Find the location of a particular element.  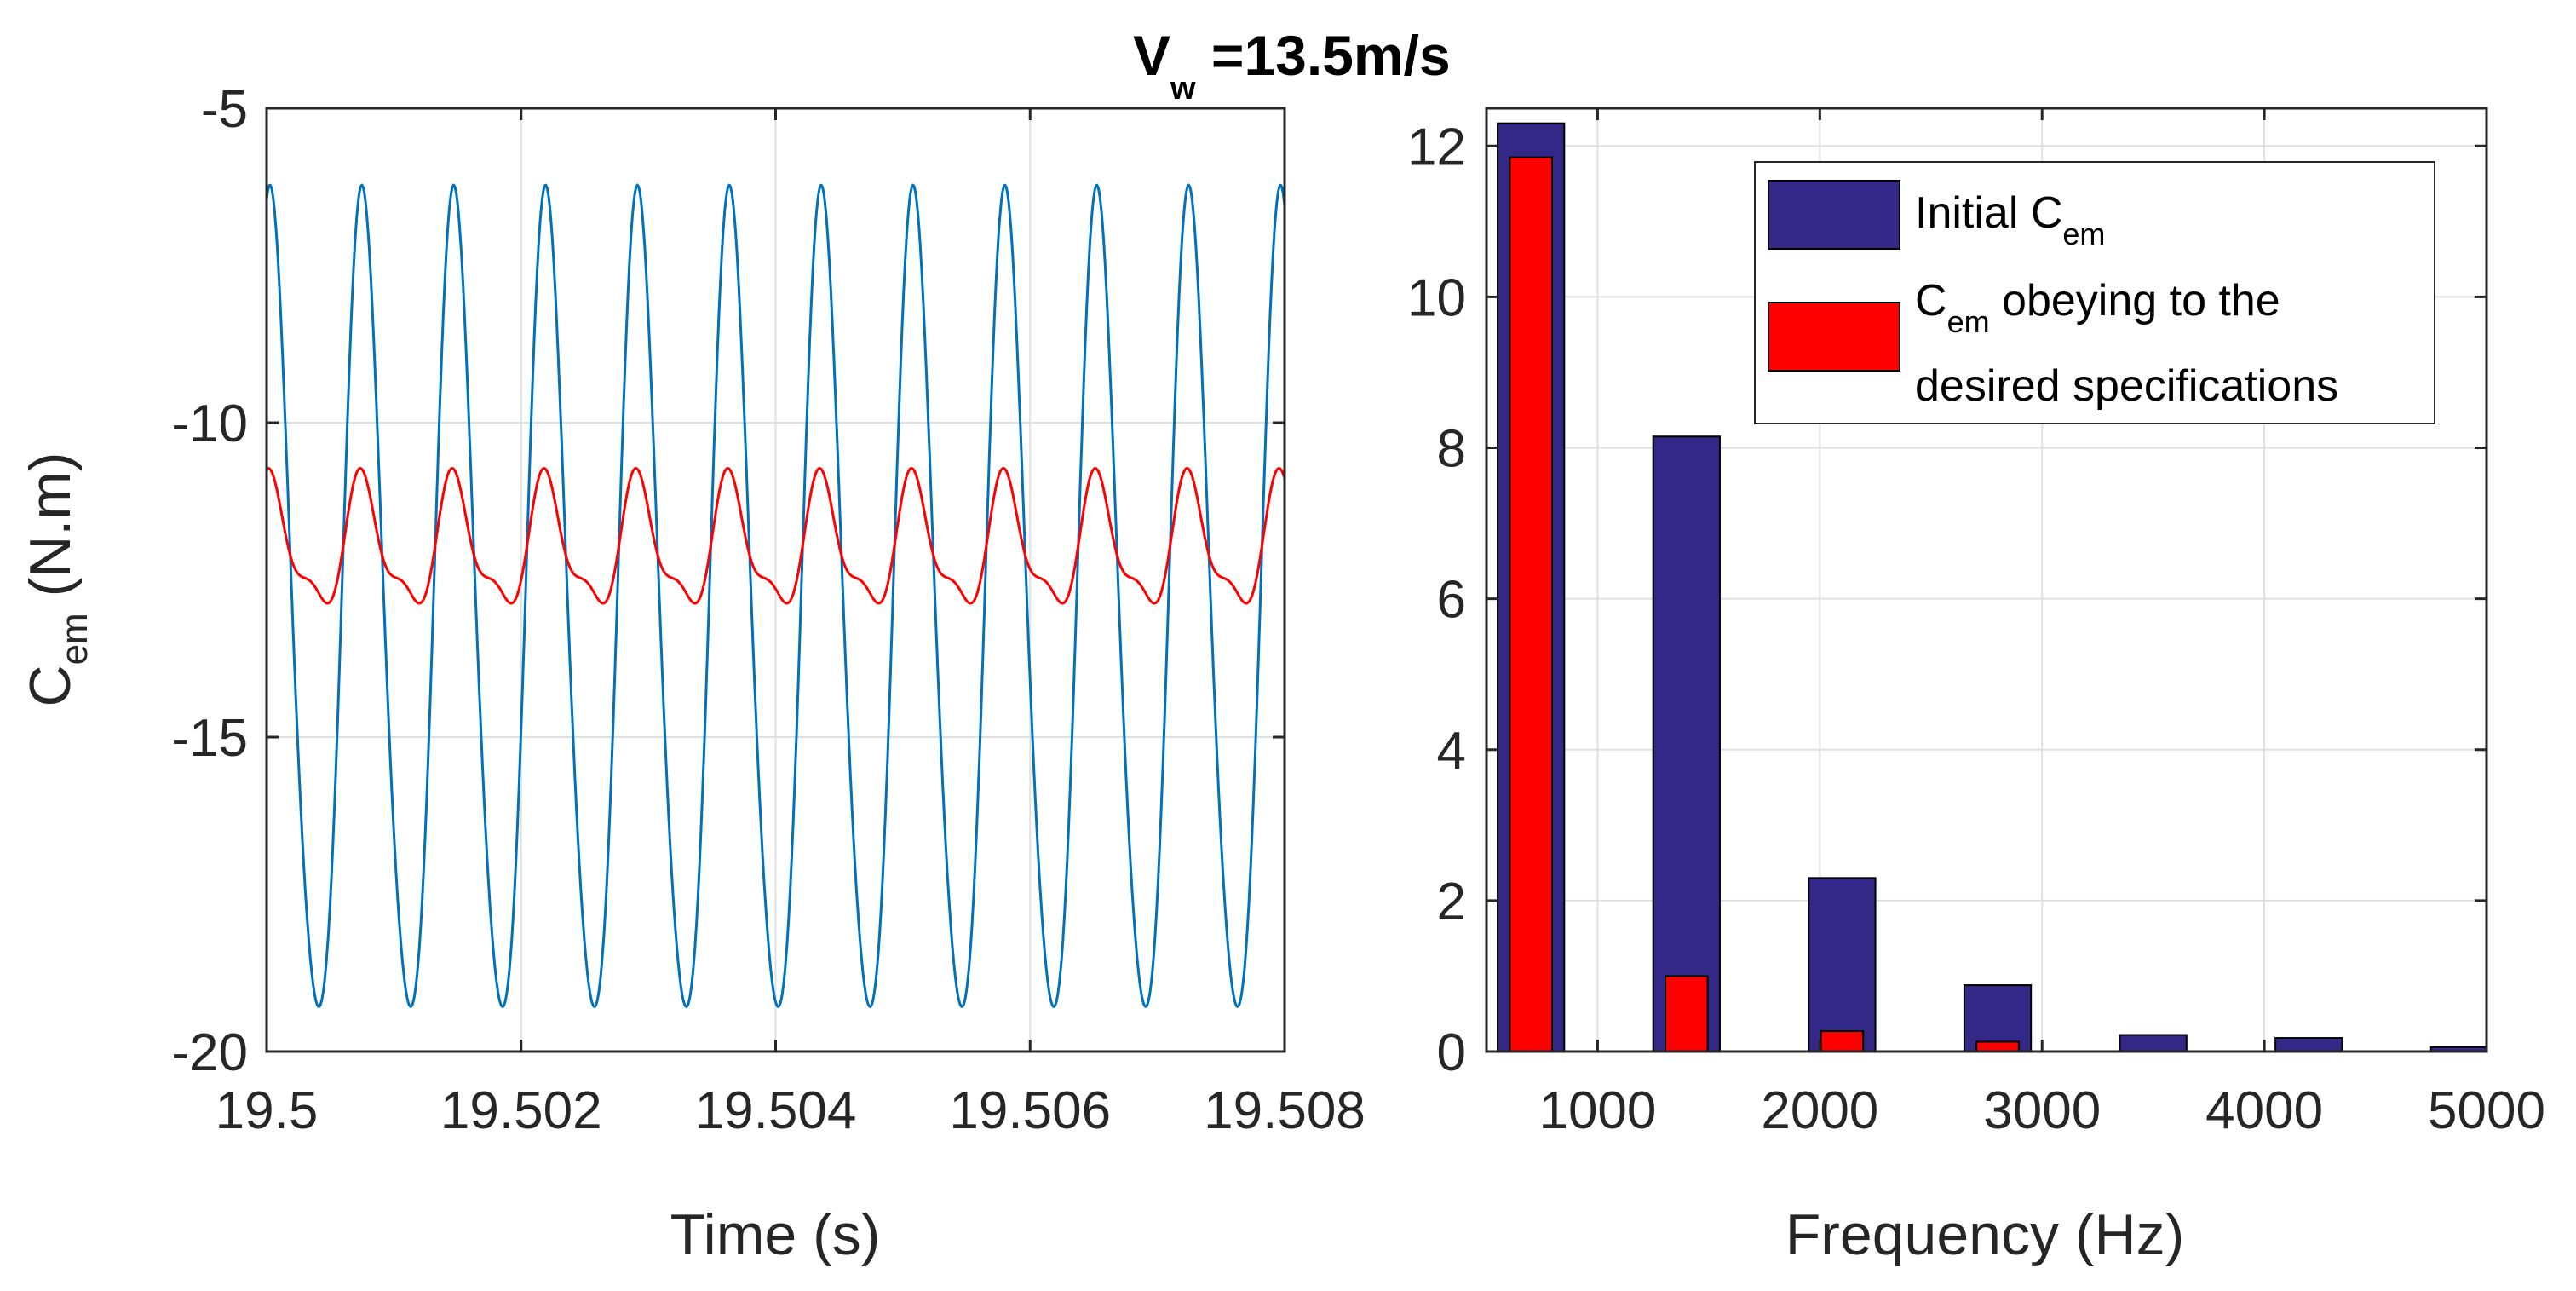

figure-title-main: V is located at coordinates (1151, 55).